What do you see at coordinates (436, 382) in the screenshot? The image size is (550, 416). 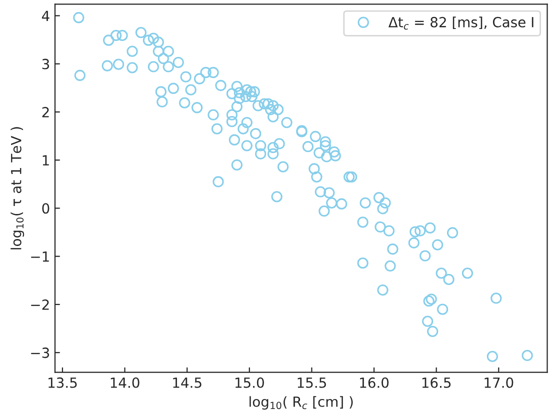 I see `x-tick-label: 16.5` at bounding box center [436, 382].